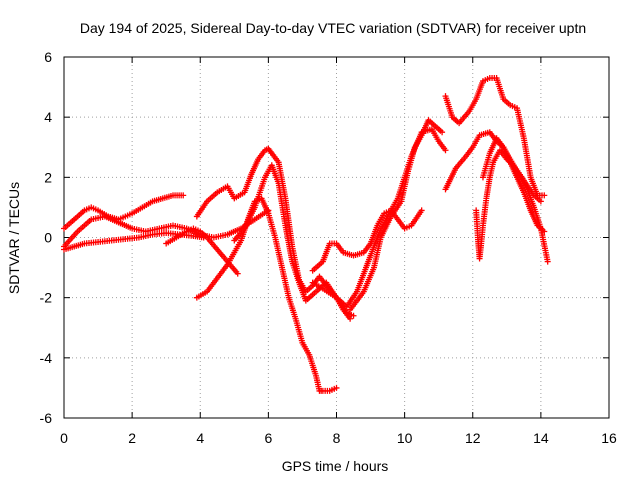 This screenshot has height=480, width=640. Describe the element at coordinates (473, 438) in the screenshot. I see `x-tick-label-6: 12` at that location.